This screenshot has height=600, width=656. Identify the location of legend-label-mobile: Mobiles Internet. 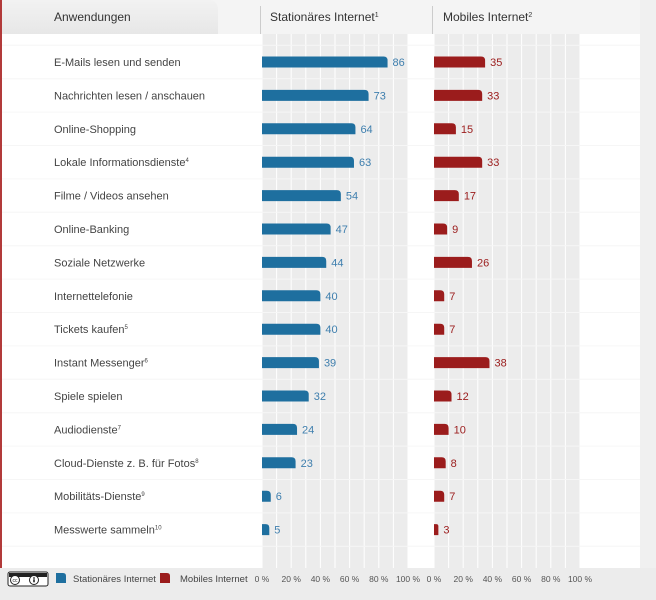
(214, 579).